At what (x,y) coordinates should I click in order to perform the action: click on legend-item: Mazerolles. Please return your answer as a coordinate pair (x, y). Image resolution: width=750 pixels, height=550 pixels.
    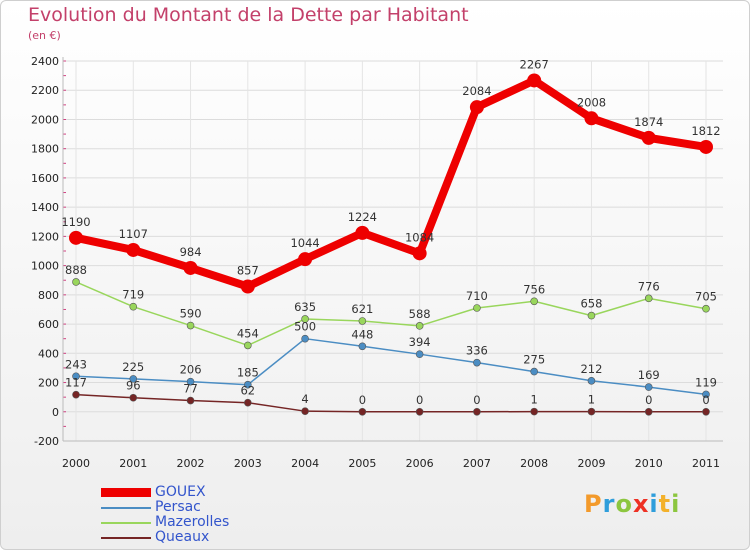
    Looking at the image, I should click on (165, 522).